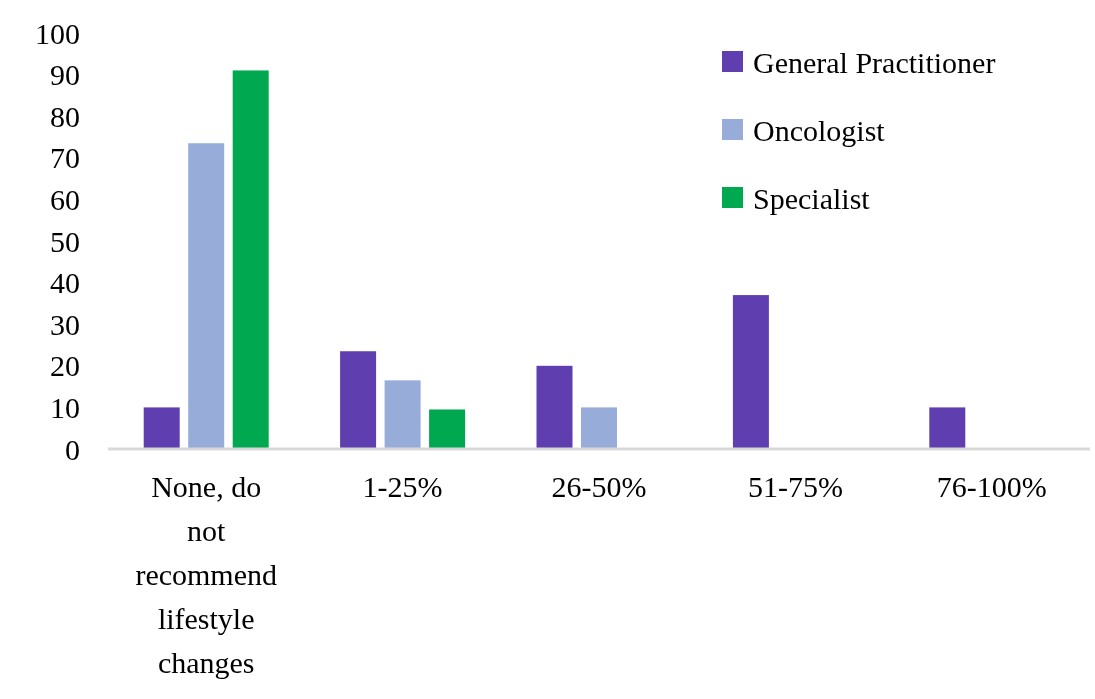  I want to click on y-tick-label: 50, so click(65, 241).